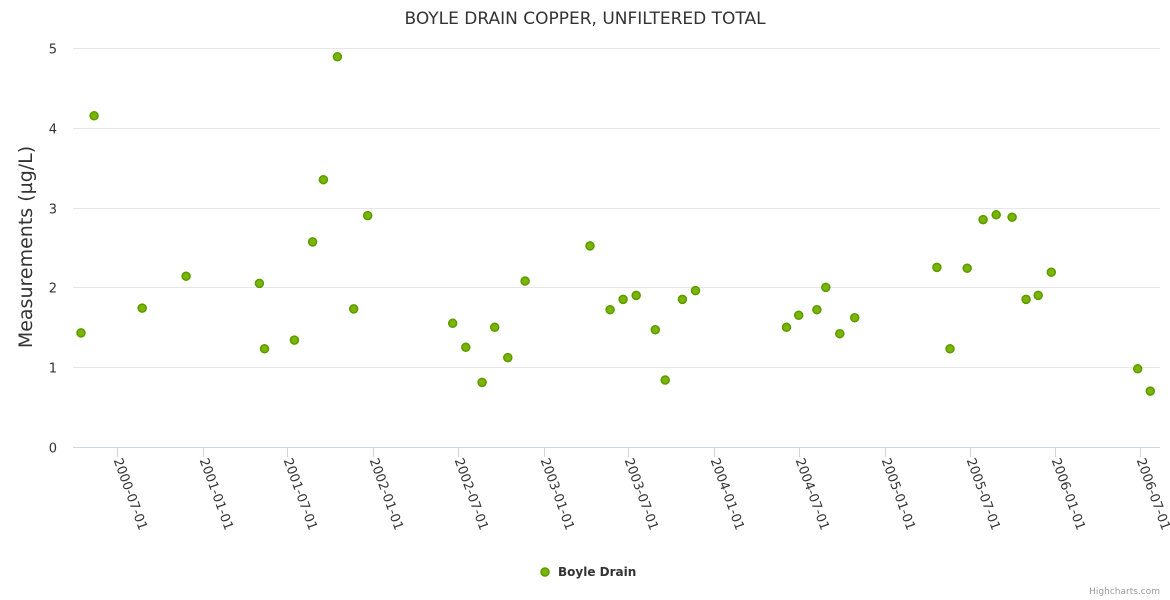 Image resolution: width=1170 pixels, height=600 pixels. Describe the element at coordinates (26, 247) in the screenshot. I see `y-axis-label: Measurements (µg/L)` at that location.